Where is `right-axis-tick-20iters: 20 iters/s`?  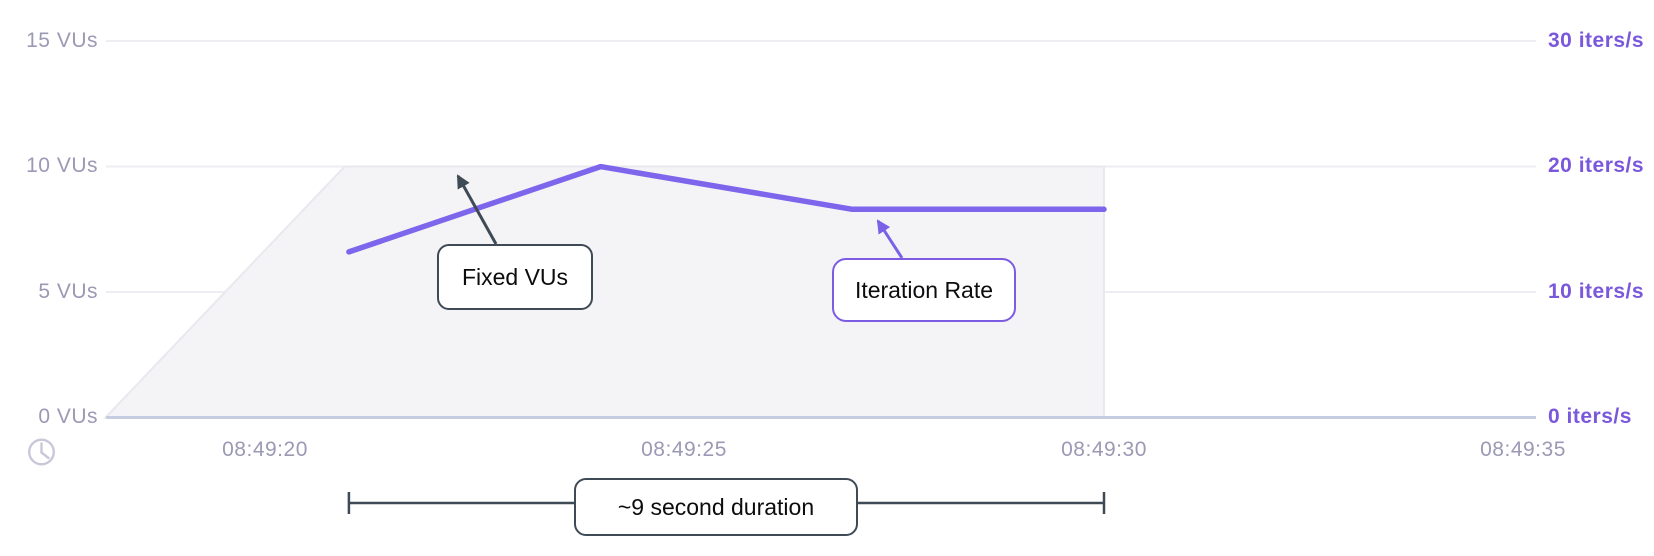
right-axis-tick-20iters: 20 iters/s is located at coordinates (1596, 165).